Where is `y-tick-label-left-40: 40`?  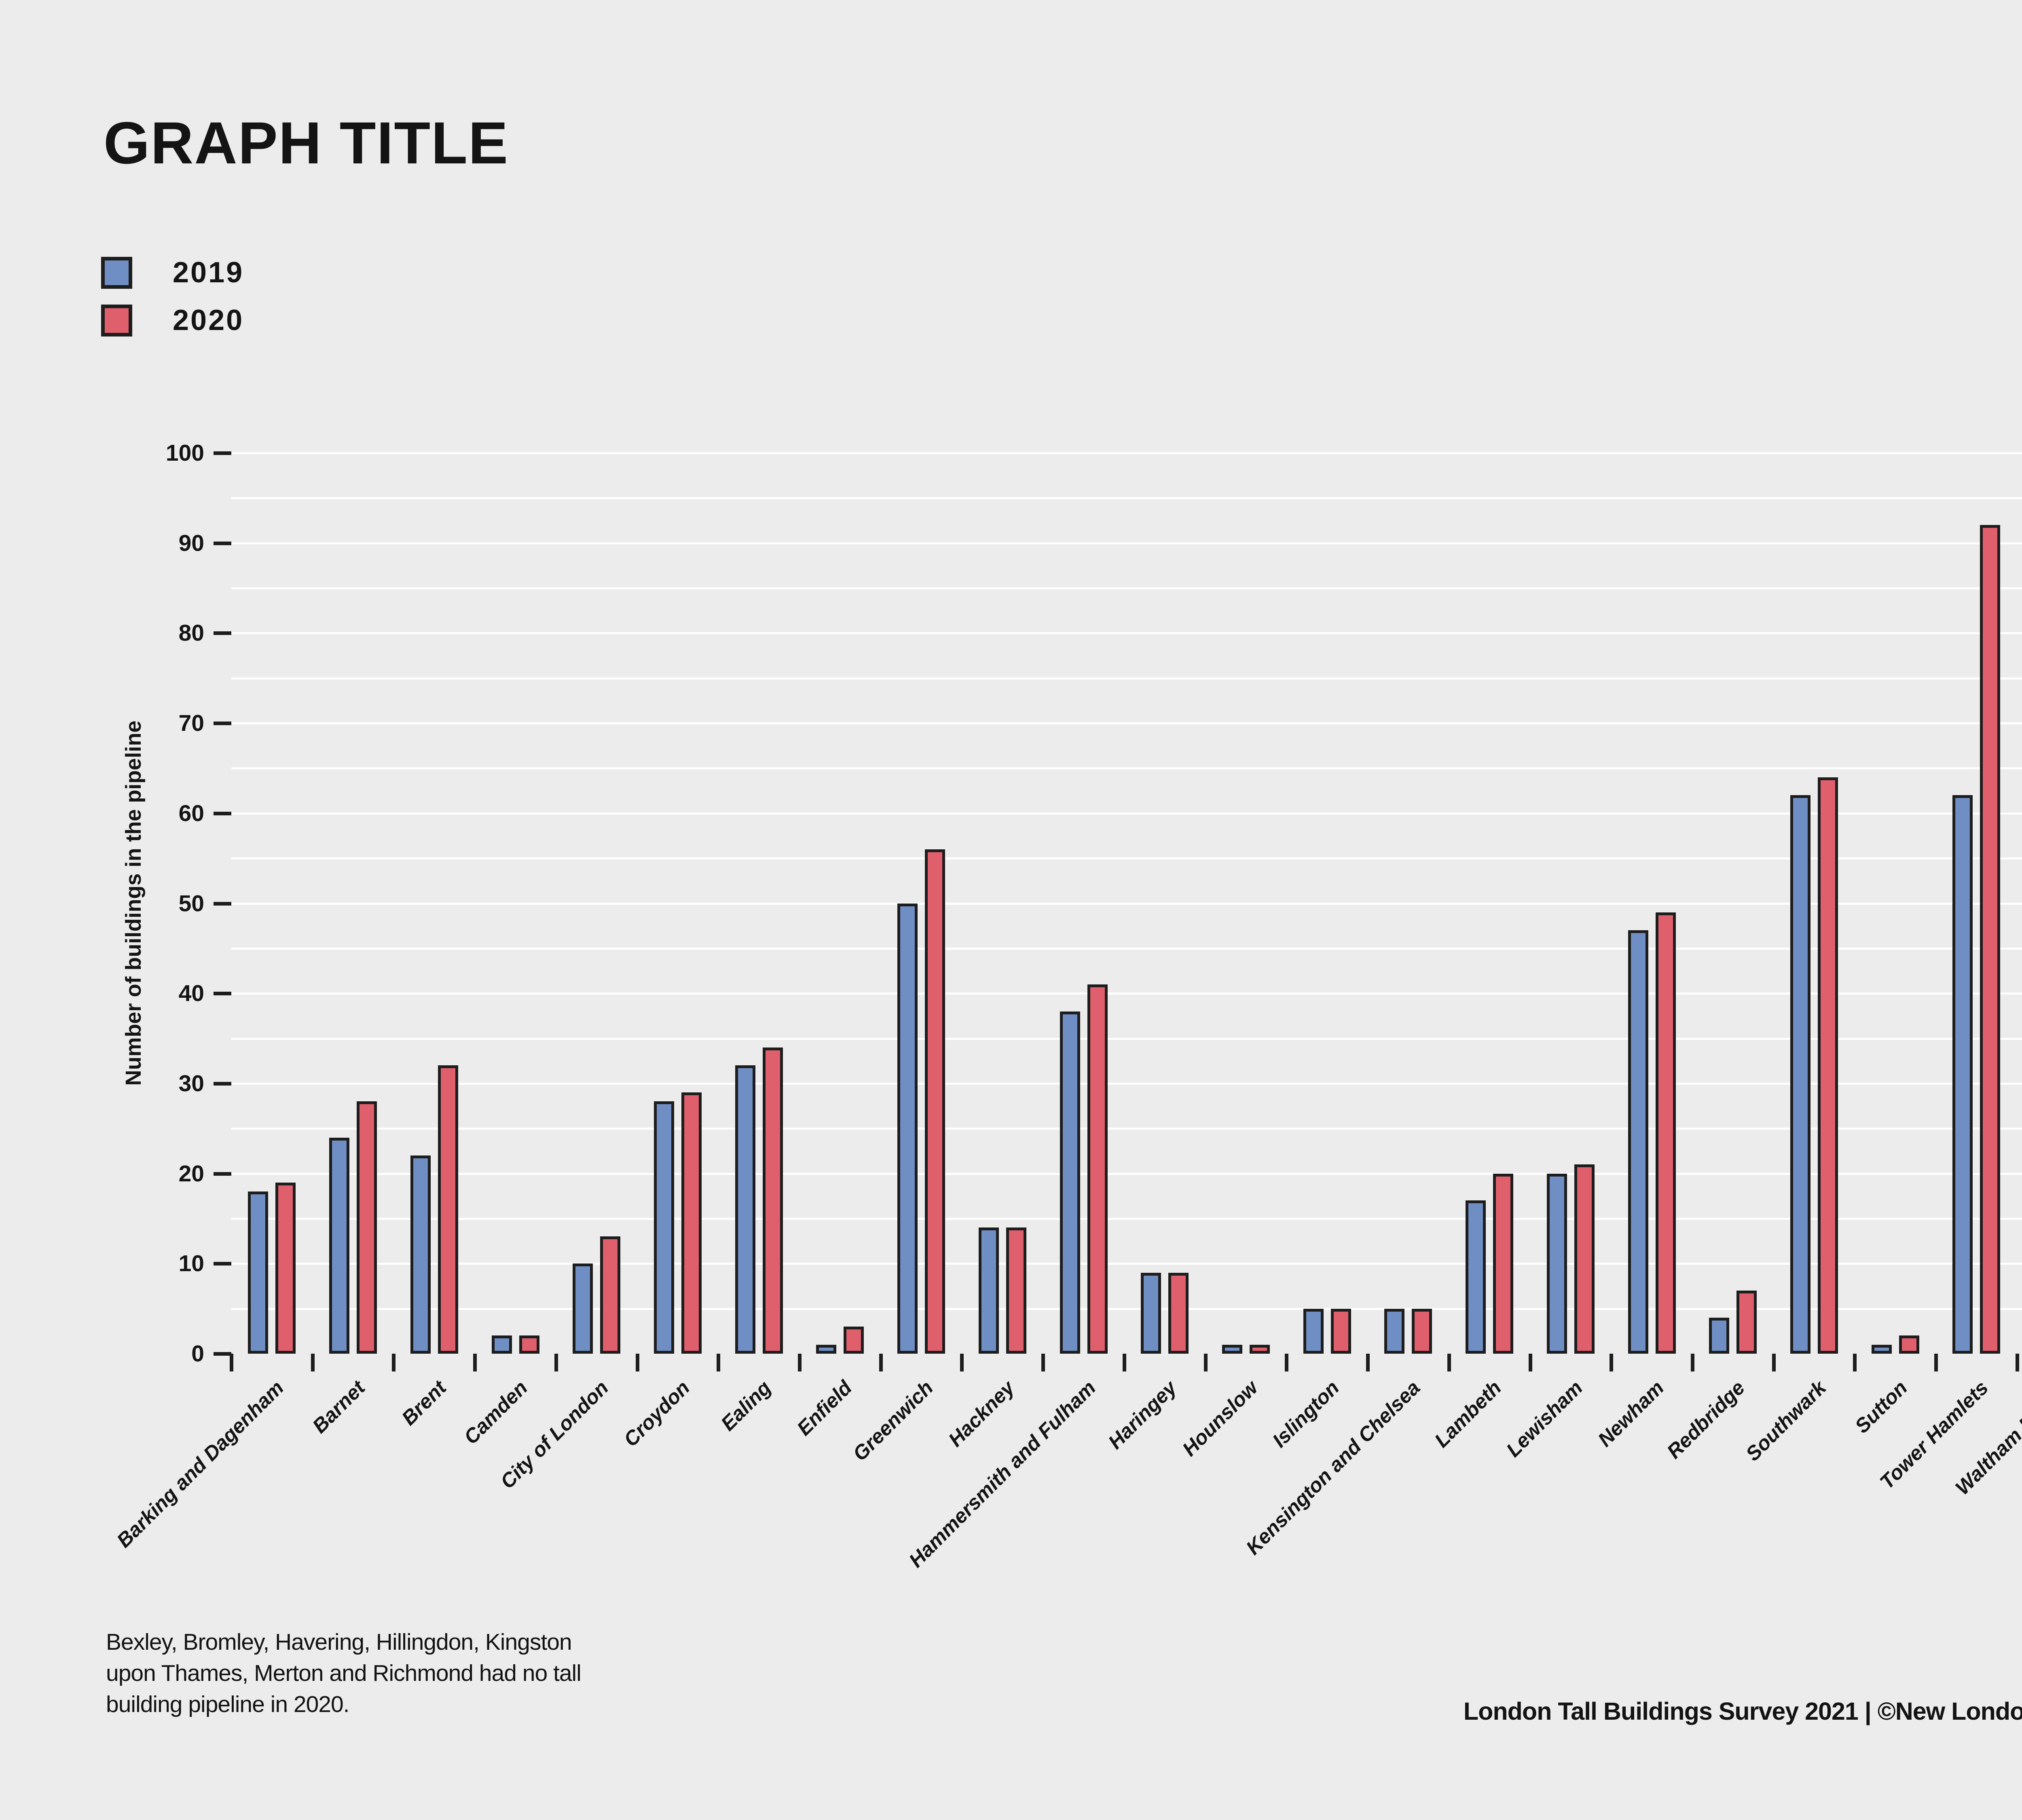 y-tick-label-left-40: 40 is located at coordinates (191, 994).